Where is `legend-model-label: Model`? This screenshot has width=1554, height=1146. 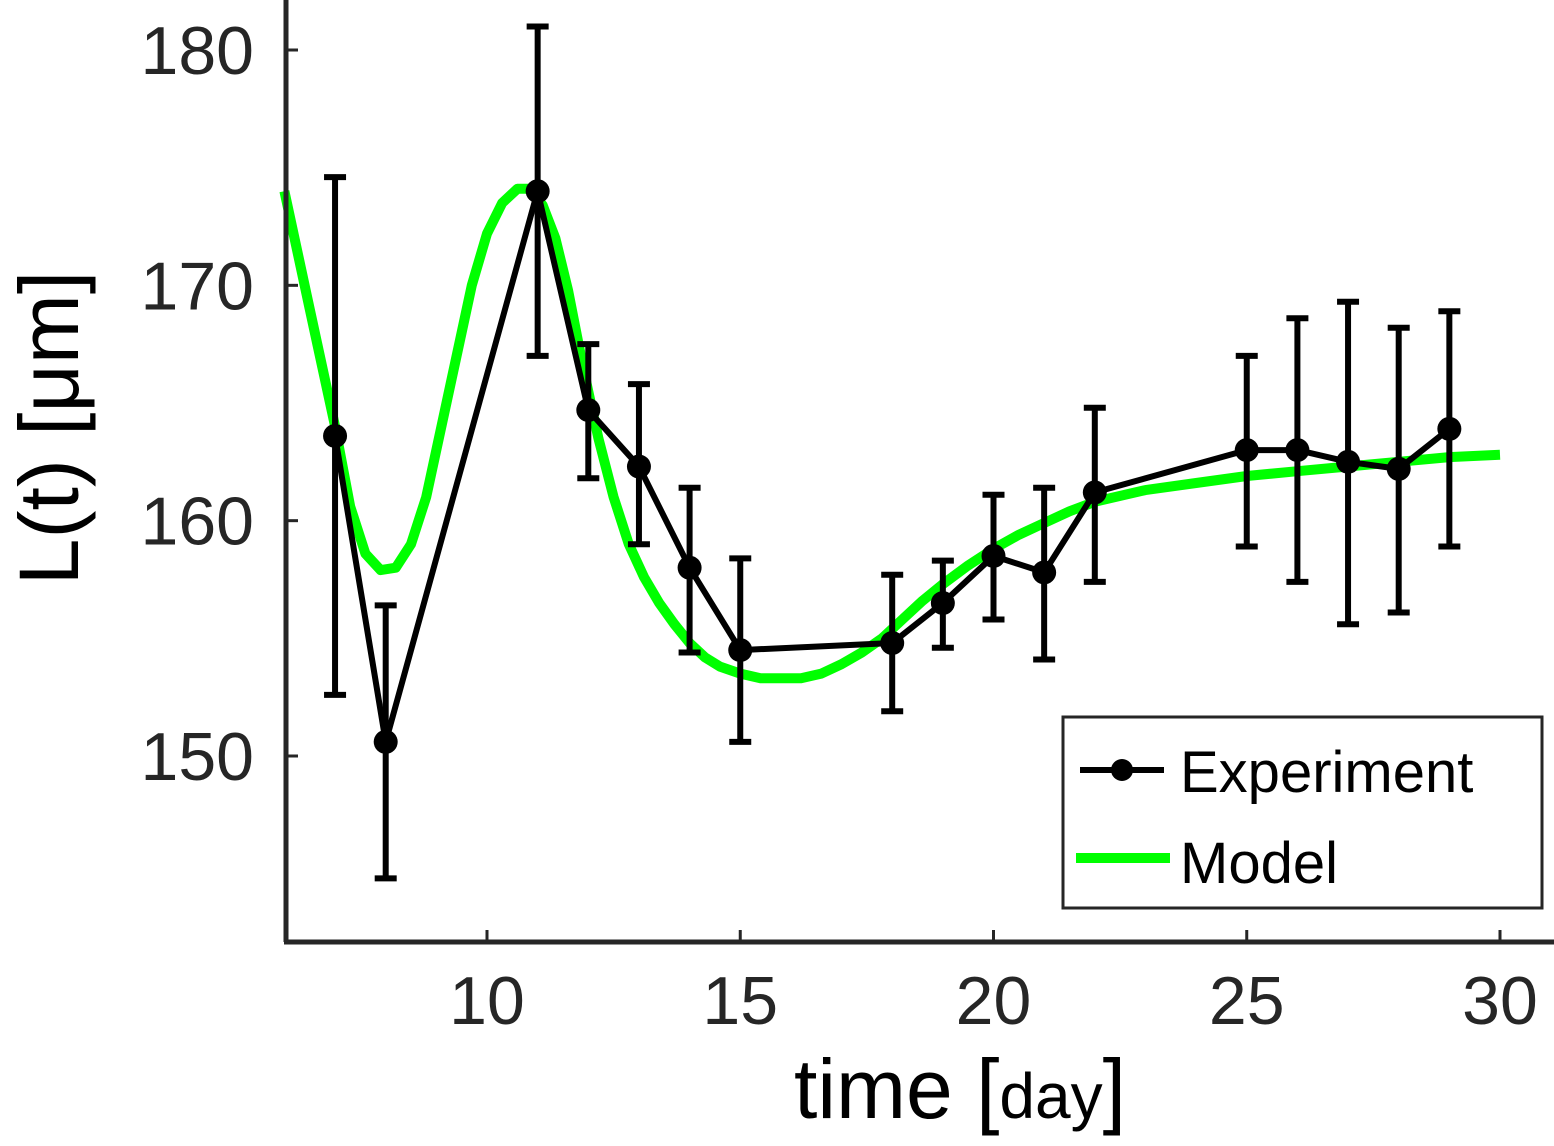 legend-model-label: Model is located at coordinates (1259, 863).